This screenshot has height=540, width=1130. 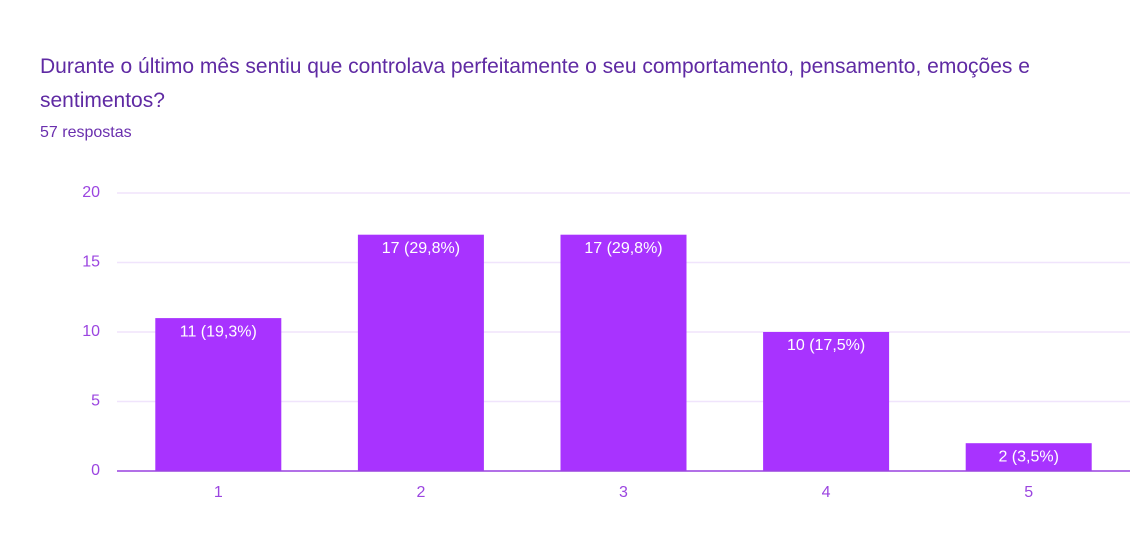 What do you see at coordinates (91, 262) in the screenshot?
I see `y-tick-label: 15` at bounding box center [91, 262].